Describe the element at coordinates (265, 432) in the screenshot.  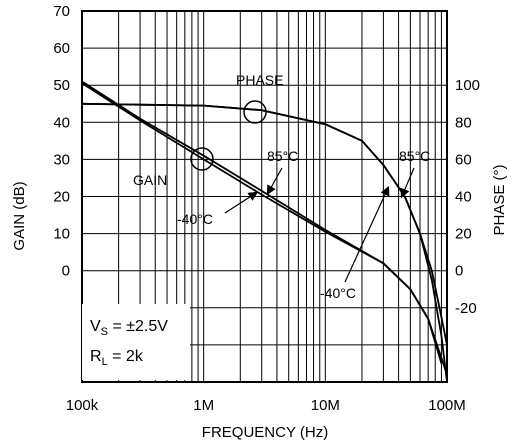
I see `x-axis-label: FREQUENCY (Hz)` at that location.